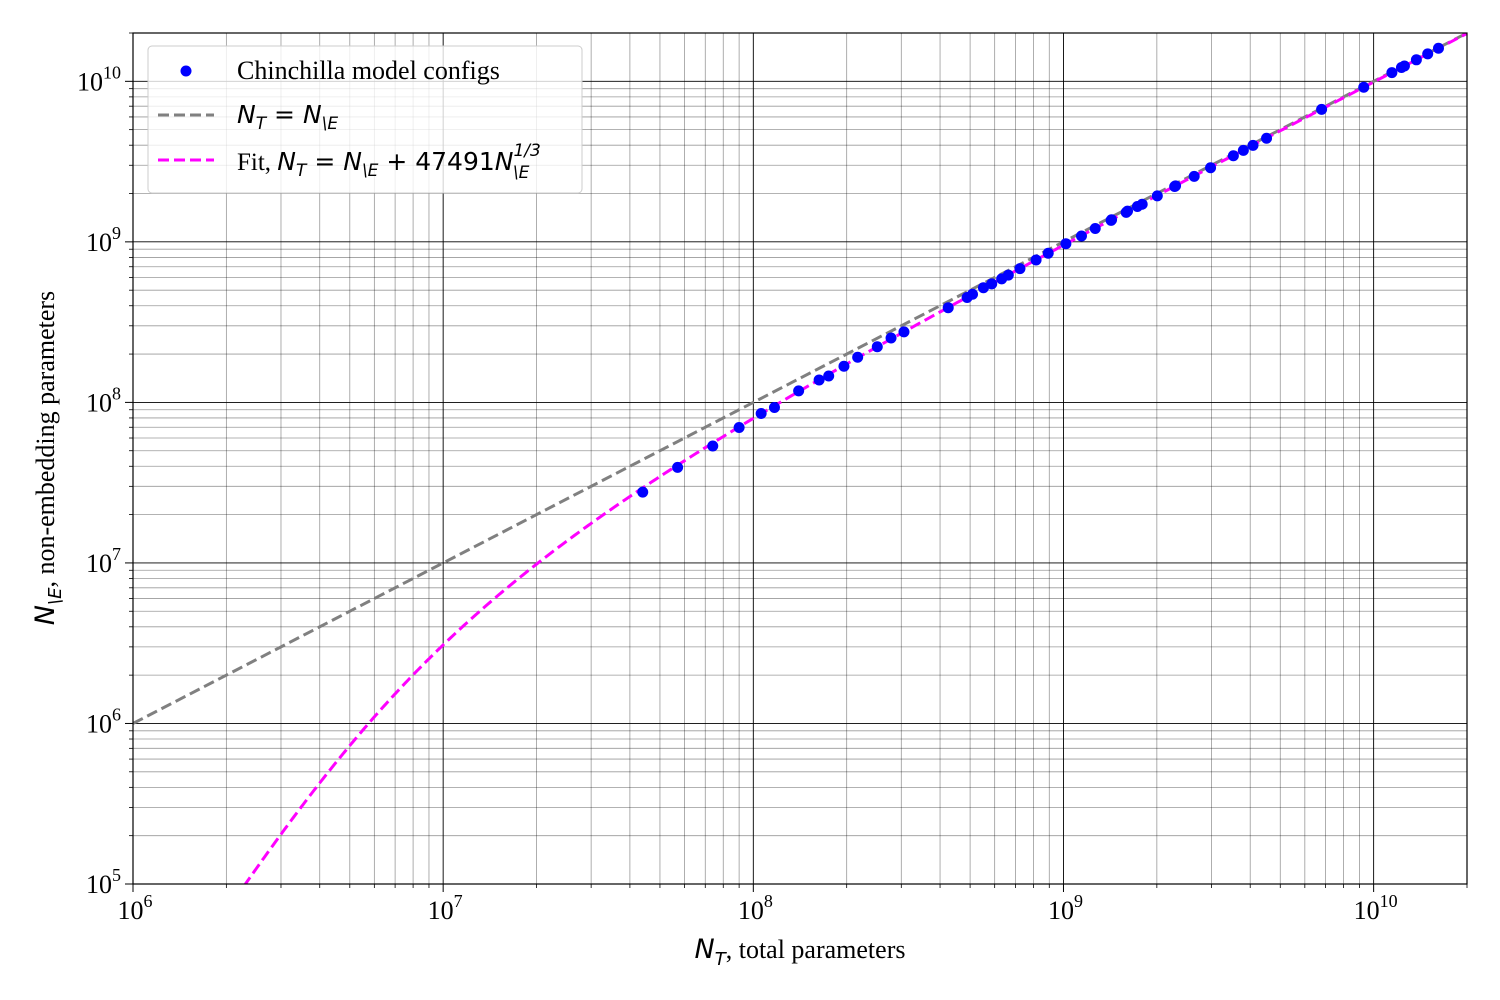  I want to click on x-tick-label: 10¹⁰, so click(1376, 908).